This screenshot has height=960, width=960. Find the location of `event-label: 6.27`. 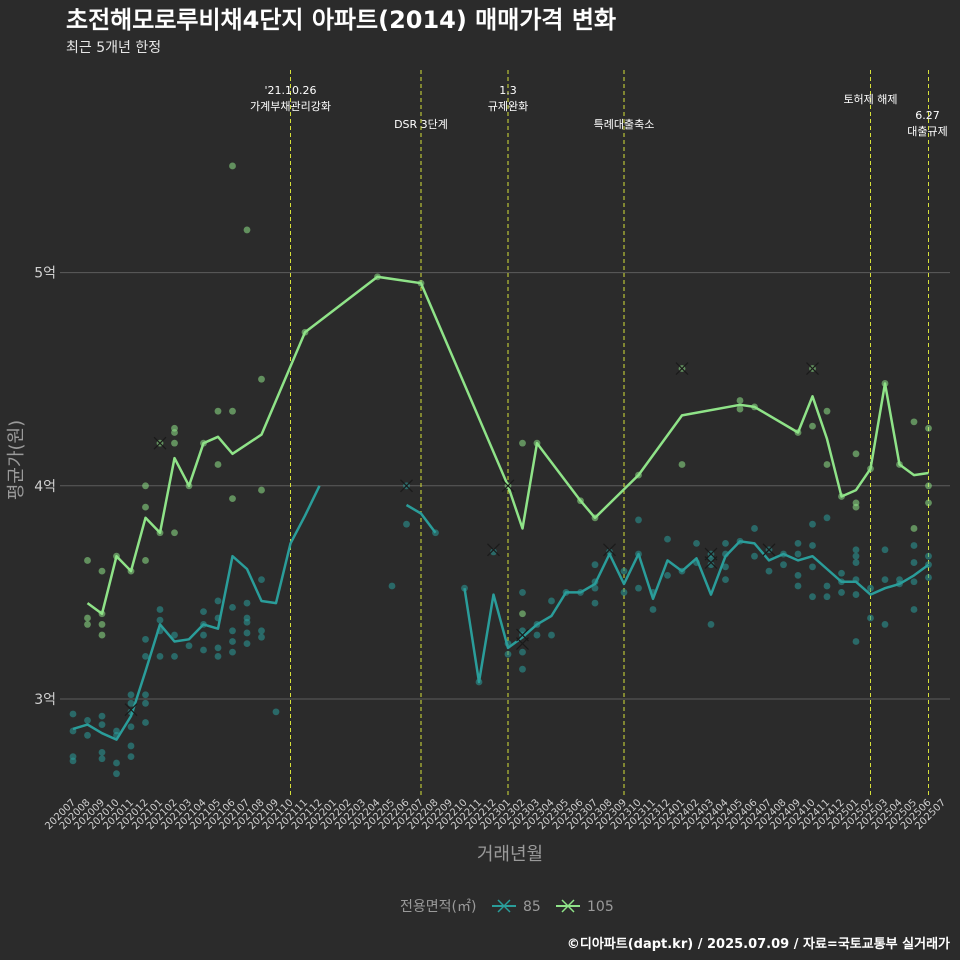

event-label: 6.27 is located at coordinates (927, 115).